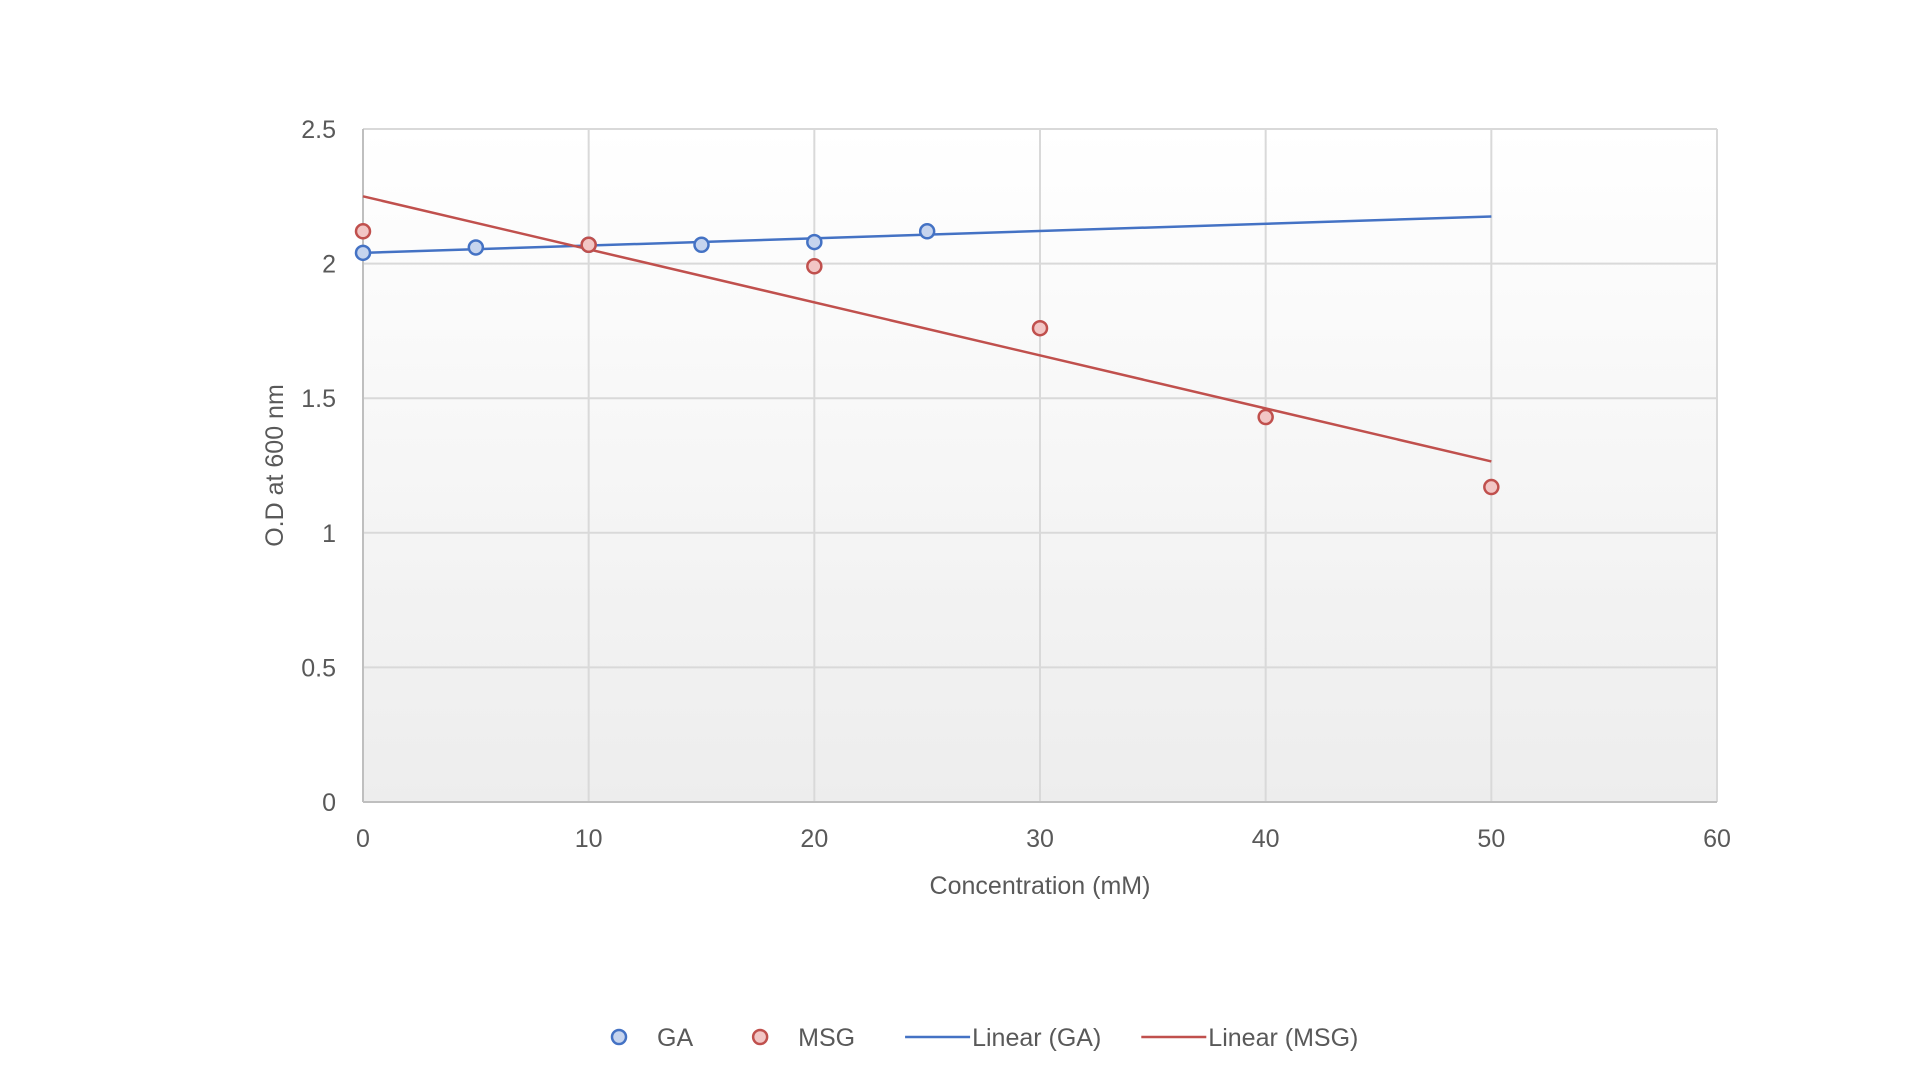 The width and height of the screenshot is (1920, 1080). I want to click on legend-label: Linear (MSG), so click(1283, 1038).